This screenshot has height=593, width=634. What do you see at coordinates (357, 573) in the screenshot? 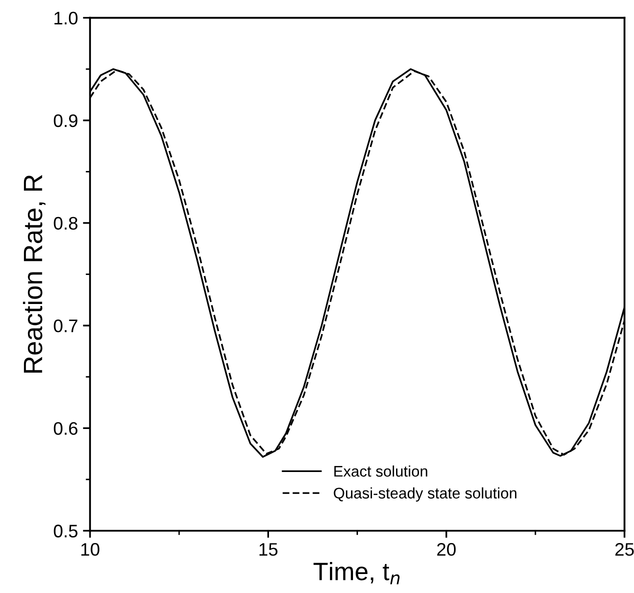
I see `x-axis-title: Time, t$_{n}$` at bounding box center [357, 573].